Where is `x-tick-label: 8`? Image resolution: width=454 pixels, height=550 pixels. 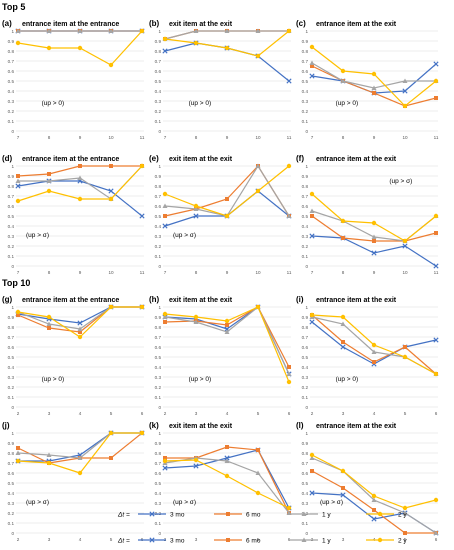 x-tick-label: 8 is located at coordinates (49, 137).